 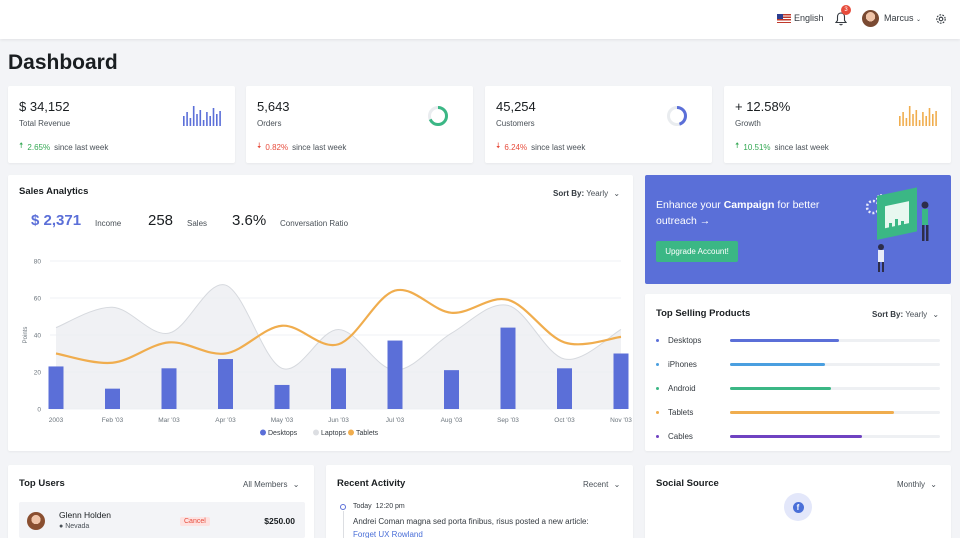 What do you see at coordinates (809, 18) in the screenshot?
I see `language-label: English` at bounding box center [809, 18].